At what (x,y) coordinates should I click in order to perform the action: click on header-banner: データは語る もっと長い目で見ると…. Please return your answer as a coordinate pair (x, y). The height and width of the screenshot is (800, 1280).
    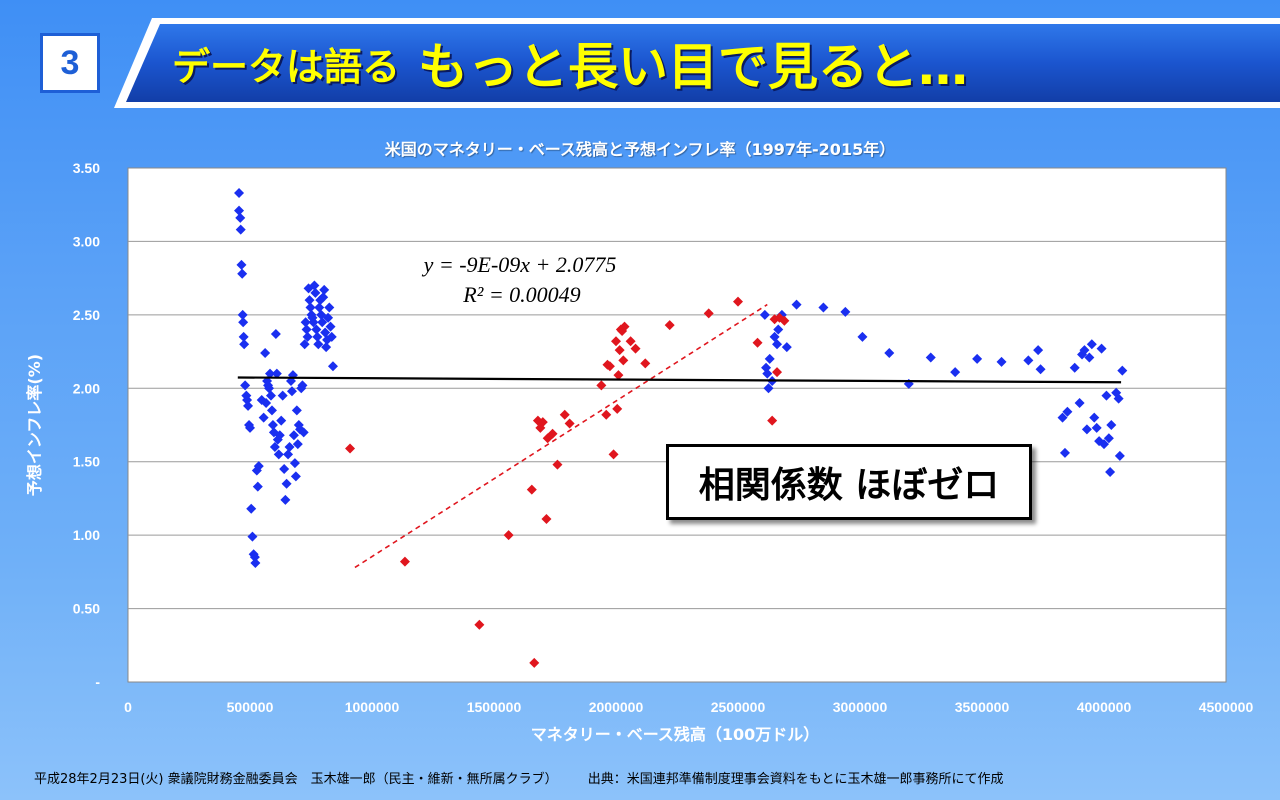
    Looking at the image, I should click on (696, 63).